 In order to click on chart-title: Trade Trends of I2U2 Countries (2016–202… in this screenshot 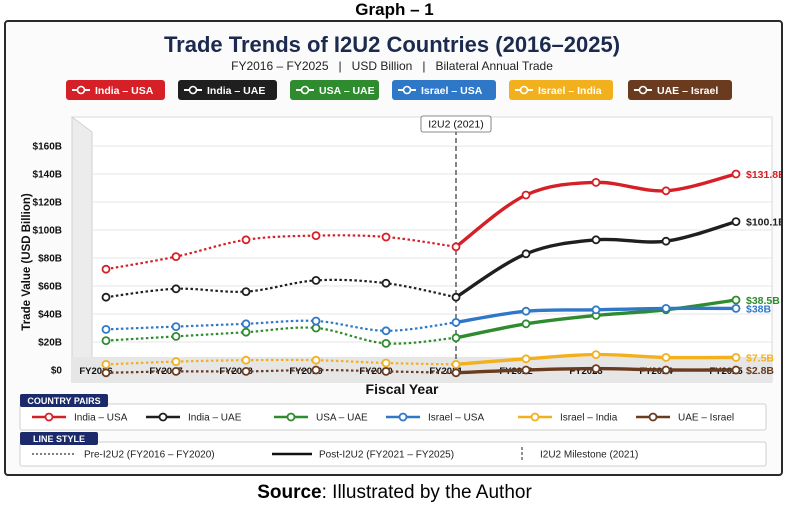, I will do `click(392, 44)`.